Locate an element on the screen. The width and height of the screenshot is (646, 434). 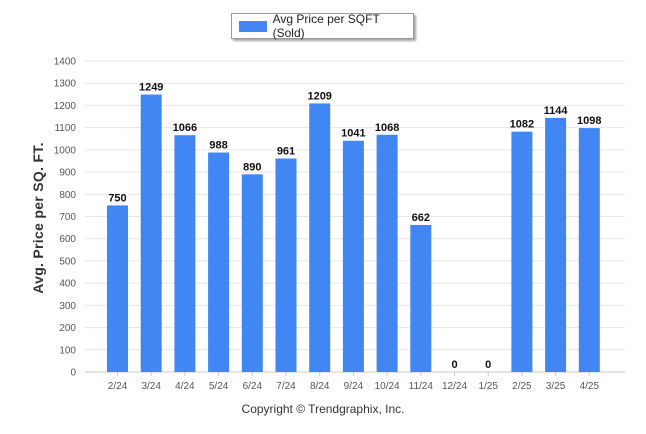
x-tick-label: 10/24 is located at coordinates (387, 386).